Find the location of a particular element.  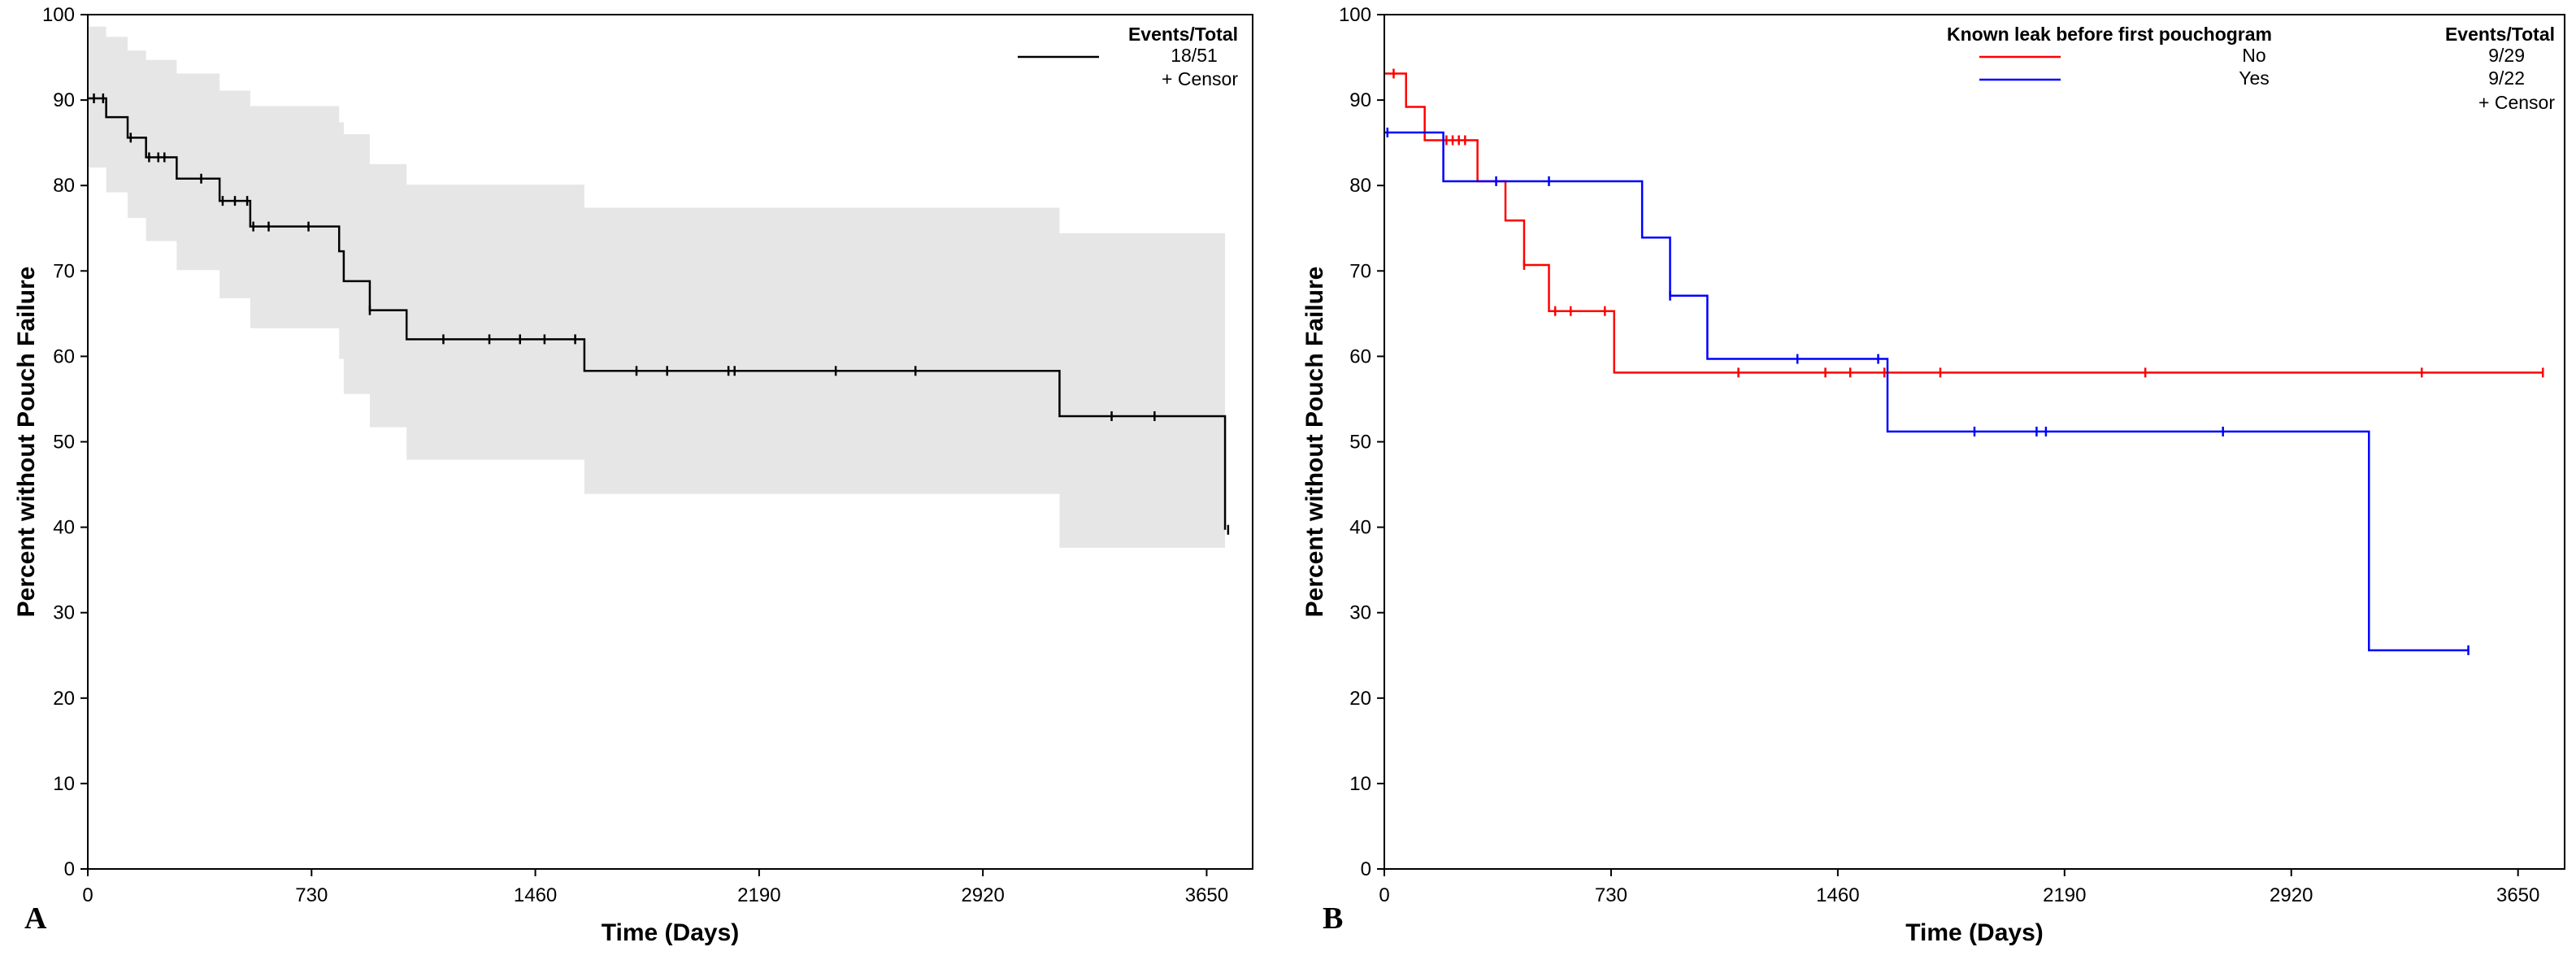

x-axis-ticks-b: 0 730 1460 2190 2920 3650 is located at coordinates (1959, 887).